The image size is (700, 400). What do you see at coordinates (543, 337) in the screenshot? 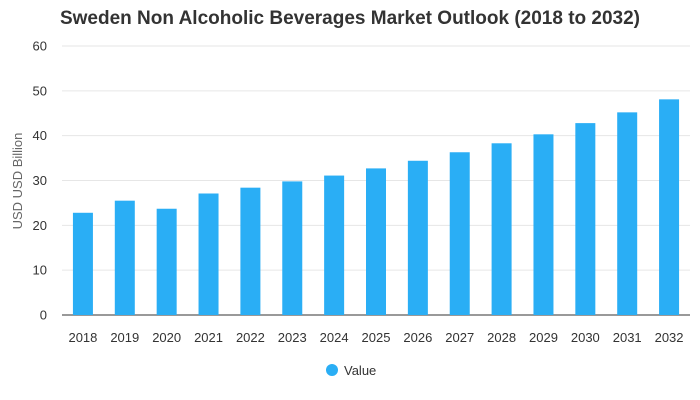
I see `x-tick-label: 2029` at bounding box center [543, 337].